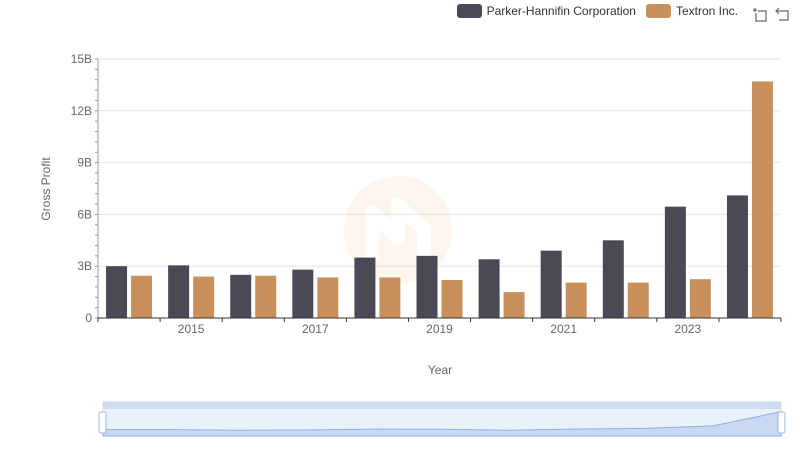 The width and height of the screenshot is (800, 461). I want to click on data-zoom-left-handle, so click(102, 422).